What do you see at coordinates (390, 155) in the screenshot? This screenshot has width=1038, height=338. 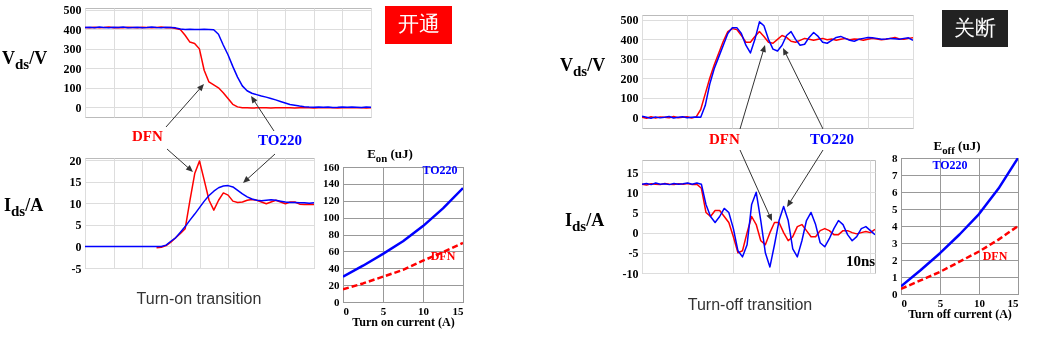 I see `chart-title: E$_{on}$ (uJ)` at bounding box center [390, 155].